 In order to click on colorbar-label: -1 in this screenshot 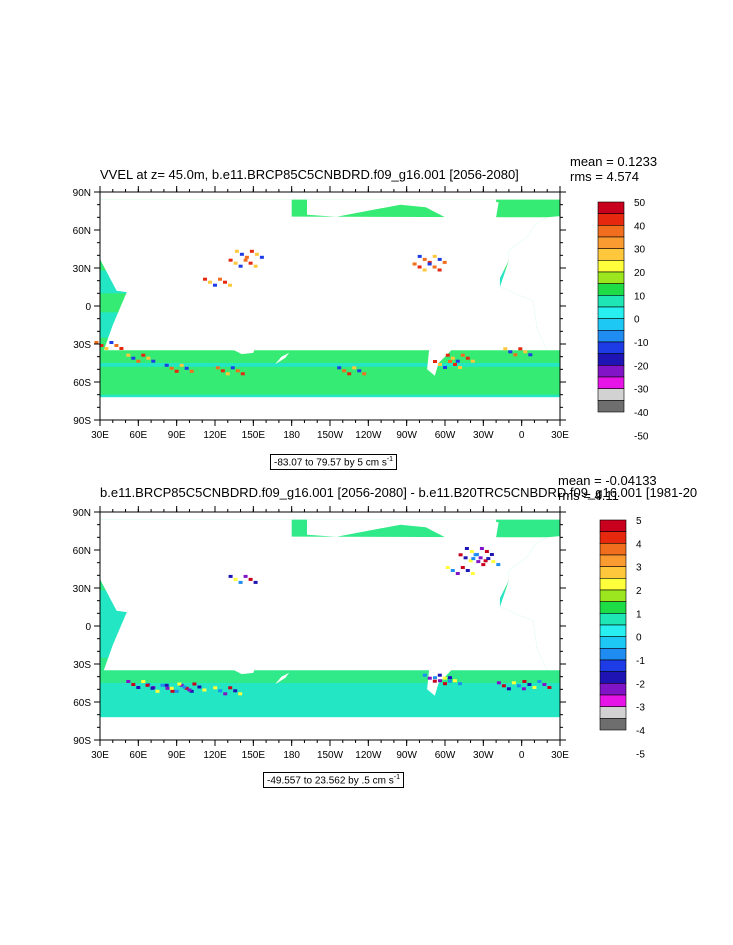, I will do `click(640, 661)`.